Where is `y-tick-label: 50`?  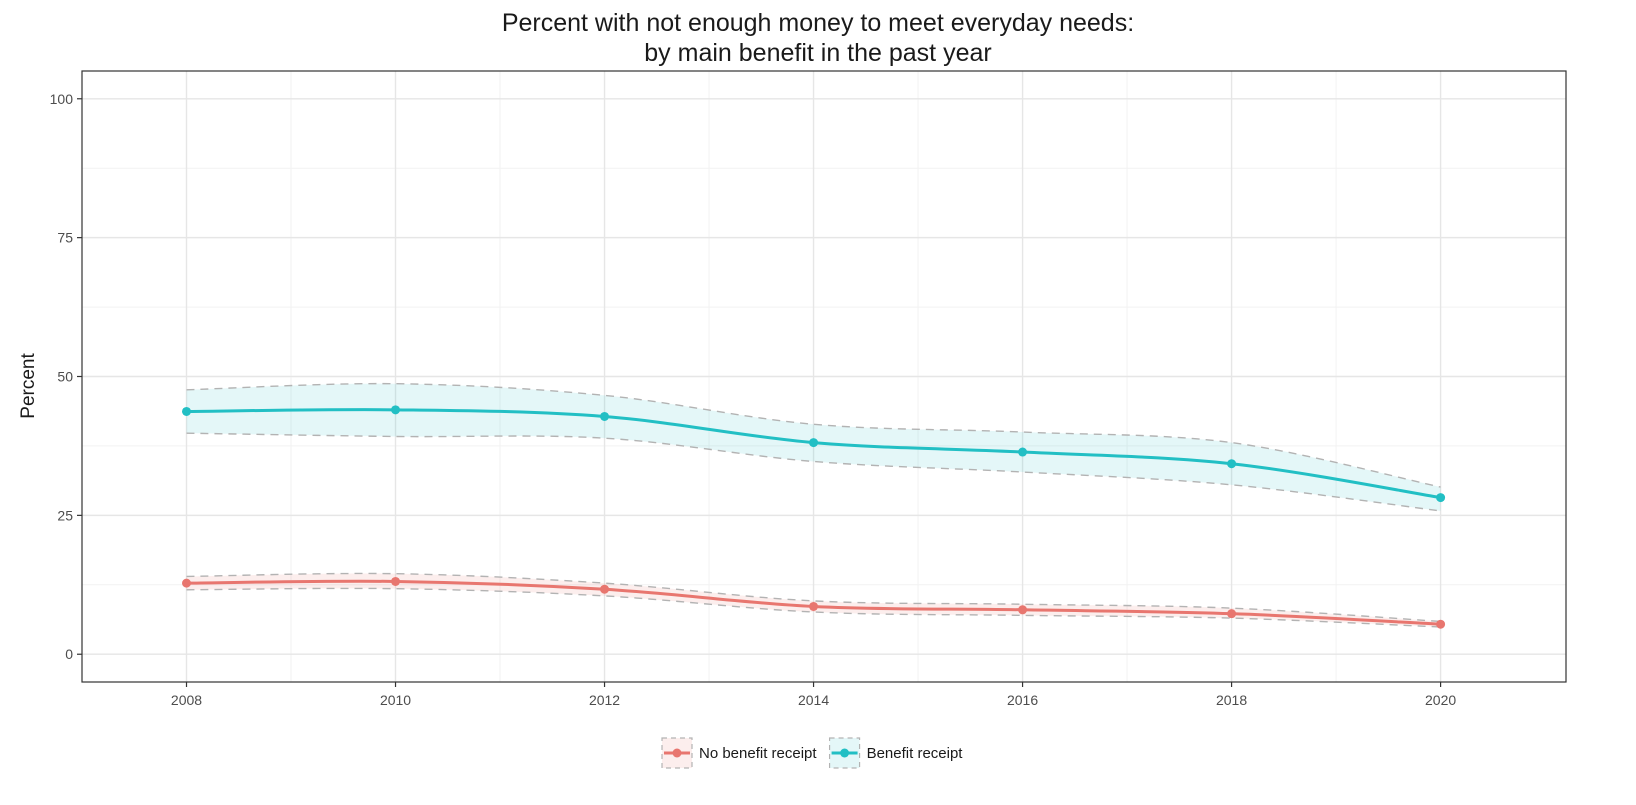
y-tick-label: 50 is located at coordinates (65, 377).